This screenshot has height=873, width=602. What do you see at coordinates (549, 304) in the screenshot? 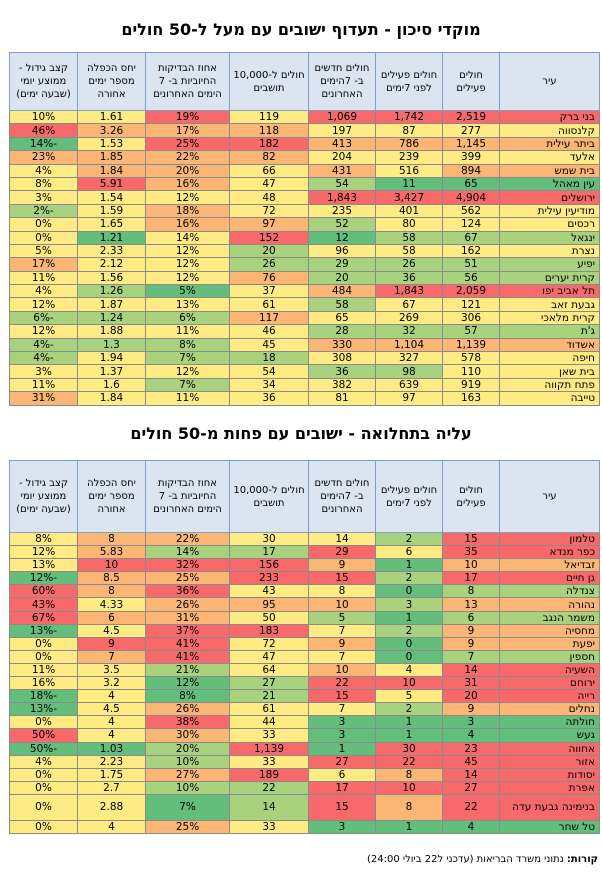
I see `city-name-cell: גבעת זאב` at bounding box center [549, 304].